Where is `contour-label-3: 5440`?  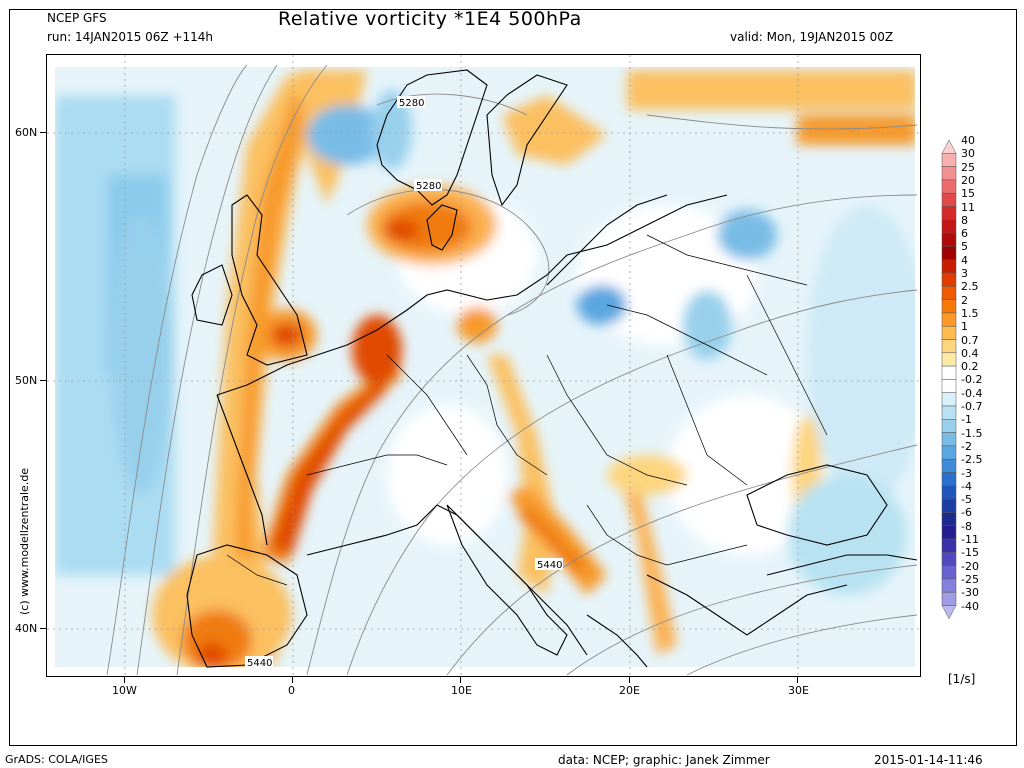
contour-label-3: 5440 is located at coordinates (549, 565).